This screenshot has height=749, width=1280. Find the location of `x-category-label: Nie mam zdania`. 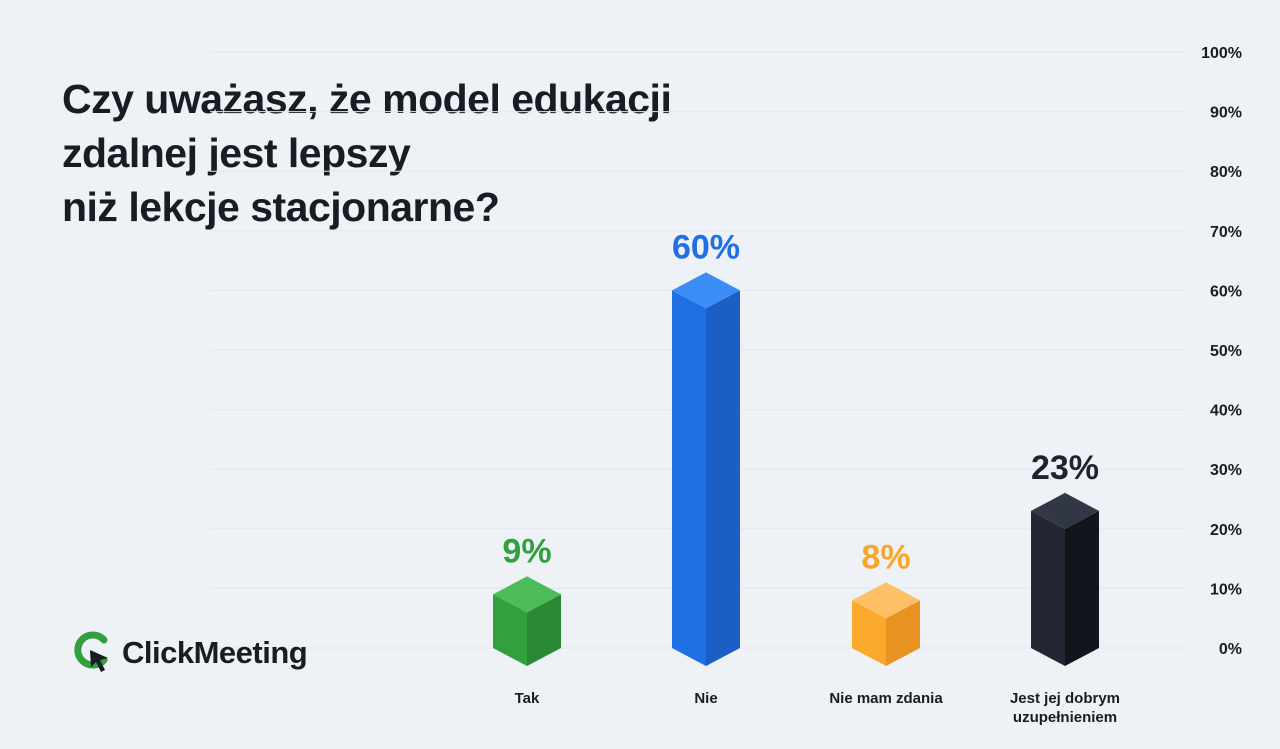

x-category-label: Nie mam zdania is located at coordinates (886, 698).